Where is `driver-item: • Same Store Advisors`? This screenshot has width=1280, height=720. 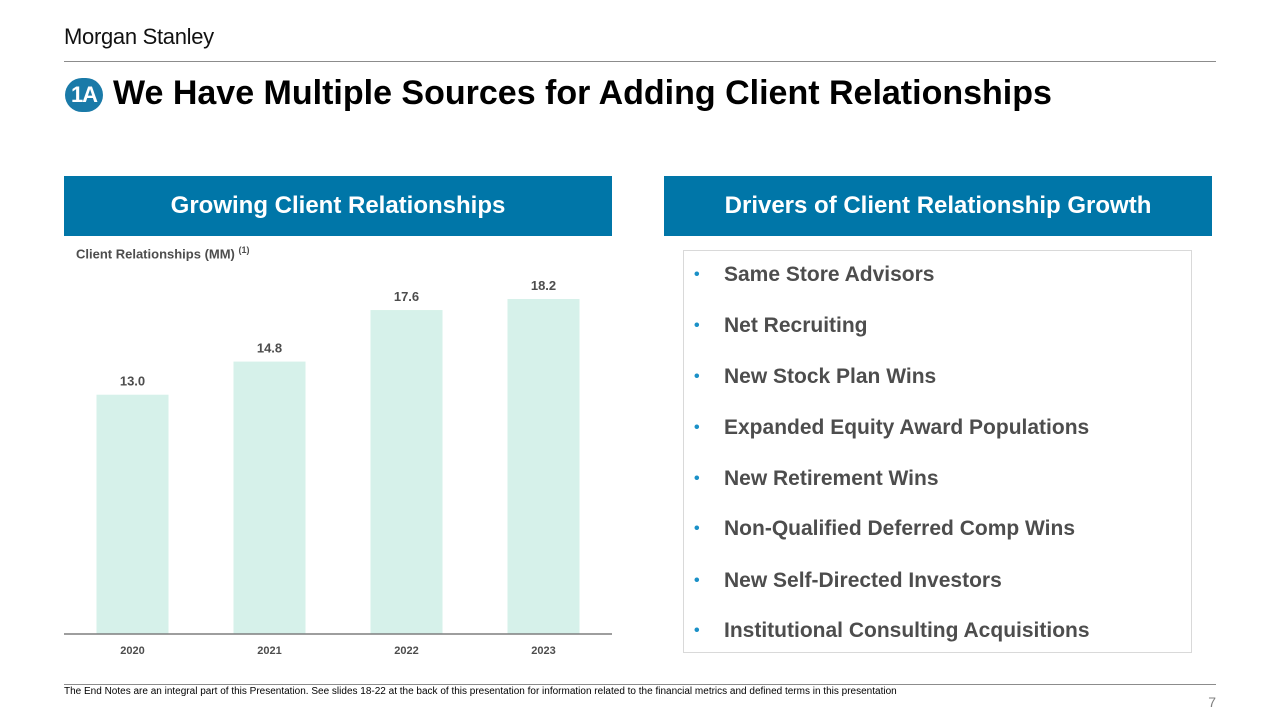
driver-item: • Same Store Advisors is located at coordinates (814, 275).